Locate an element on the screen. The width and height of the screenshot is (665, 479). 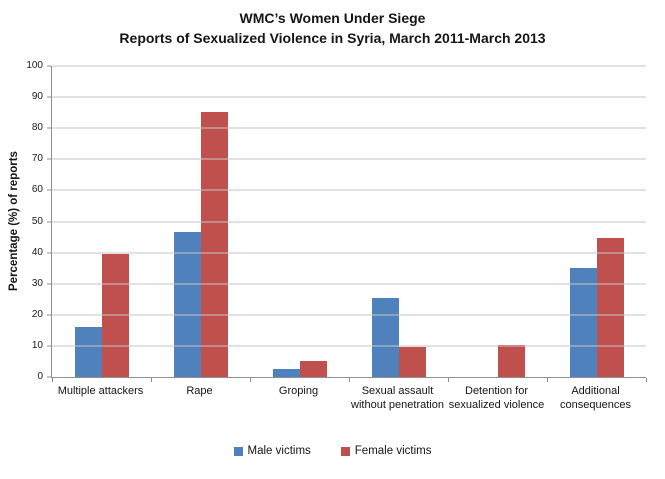
x-axis-category-label: Detention for sexualized violence is located at coordinates (496, 398).